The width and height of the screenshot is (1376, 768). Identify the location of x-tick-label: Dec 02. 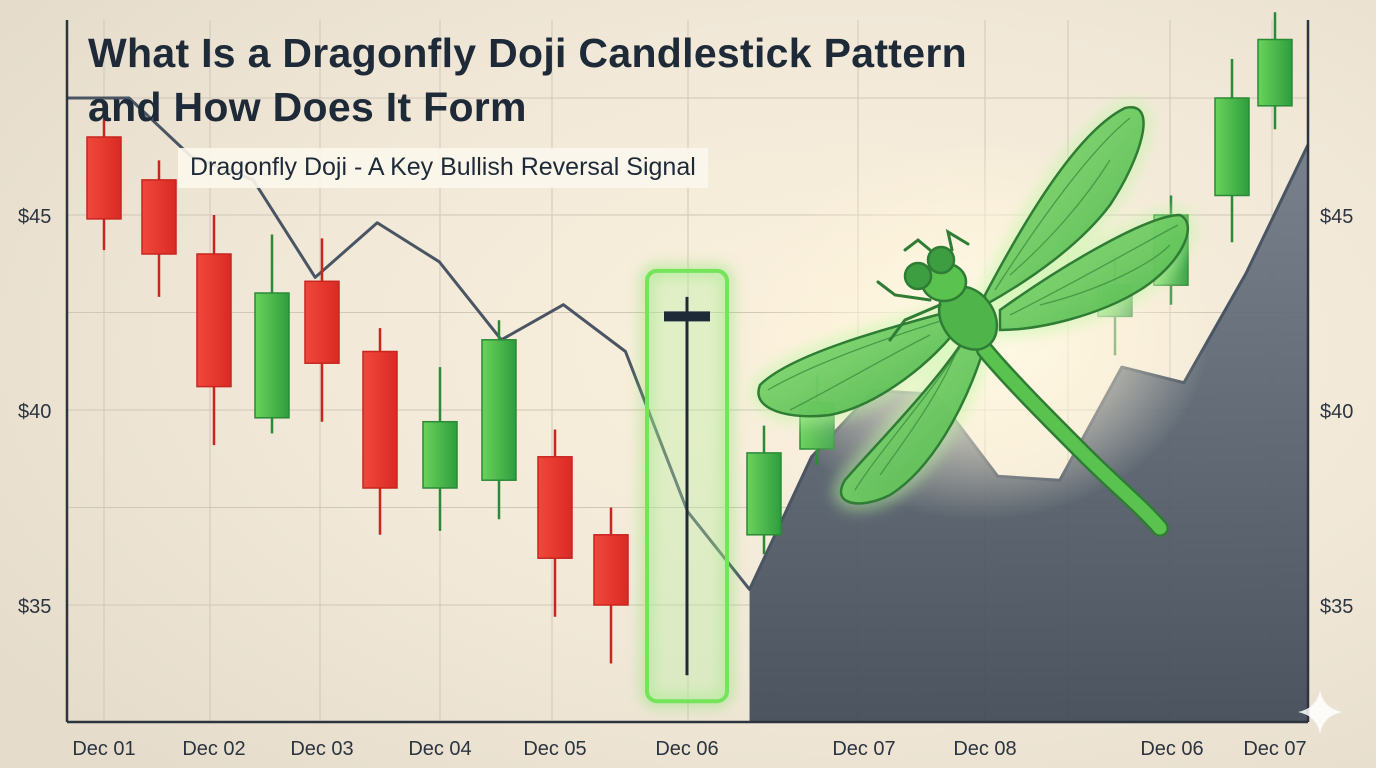
(213, 749).